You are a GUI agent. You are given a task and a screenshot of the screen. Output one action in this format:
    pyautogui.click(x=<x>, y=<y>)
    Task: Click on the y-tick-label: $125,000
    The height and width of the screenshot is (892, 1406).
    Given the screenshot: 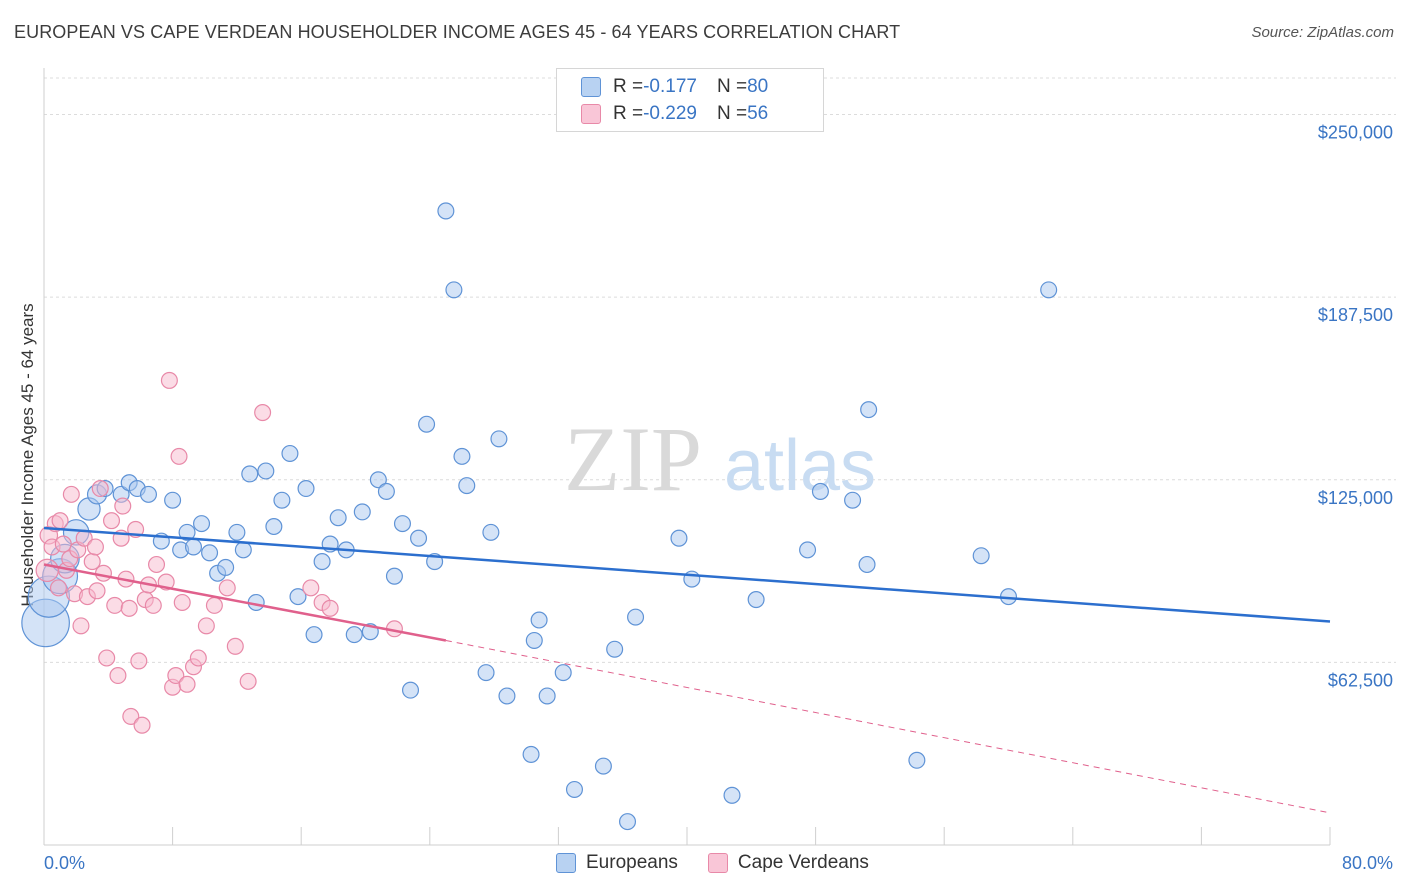 What is the action you would take?
    pyautogui.click(x=1355, y=498)
    